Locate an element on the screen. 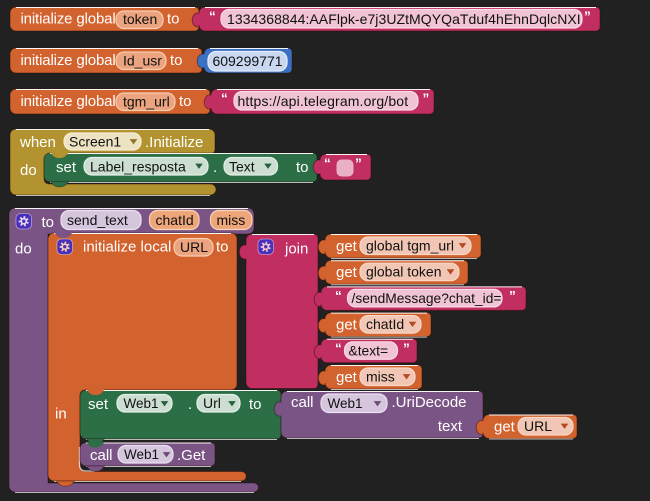 The image size is (650, 501). svg-text: join is located at coordinates (296, 249).